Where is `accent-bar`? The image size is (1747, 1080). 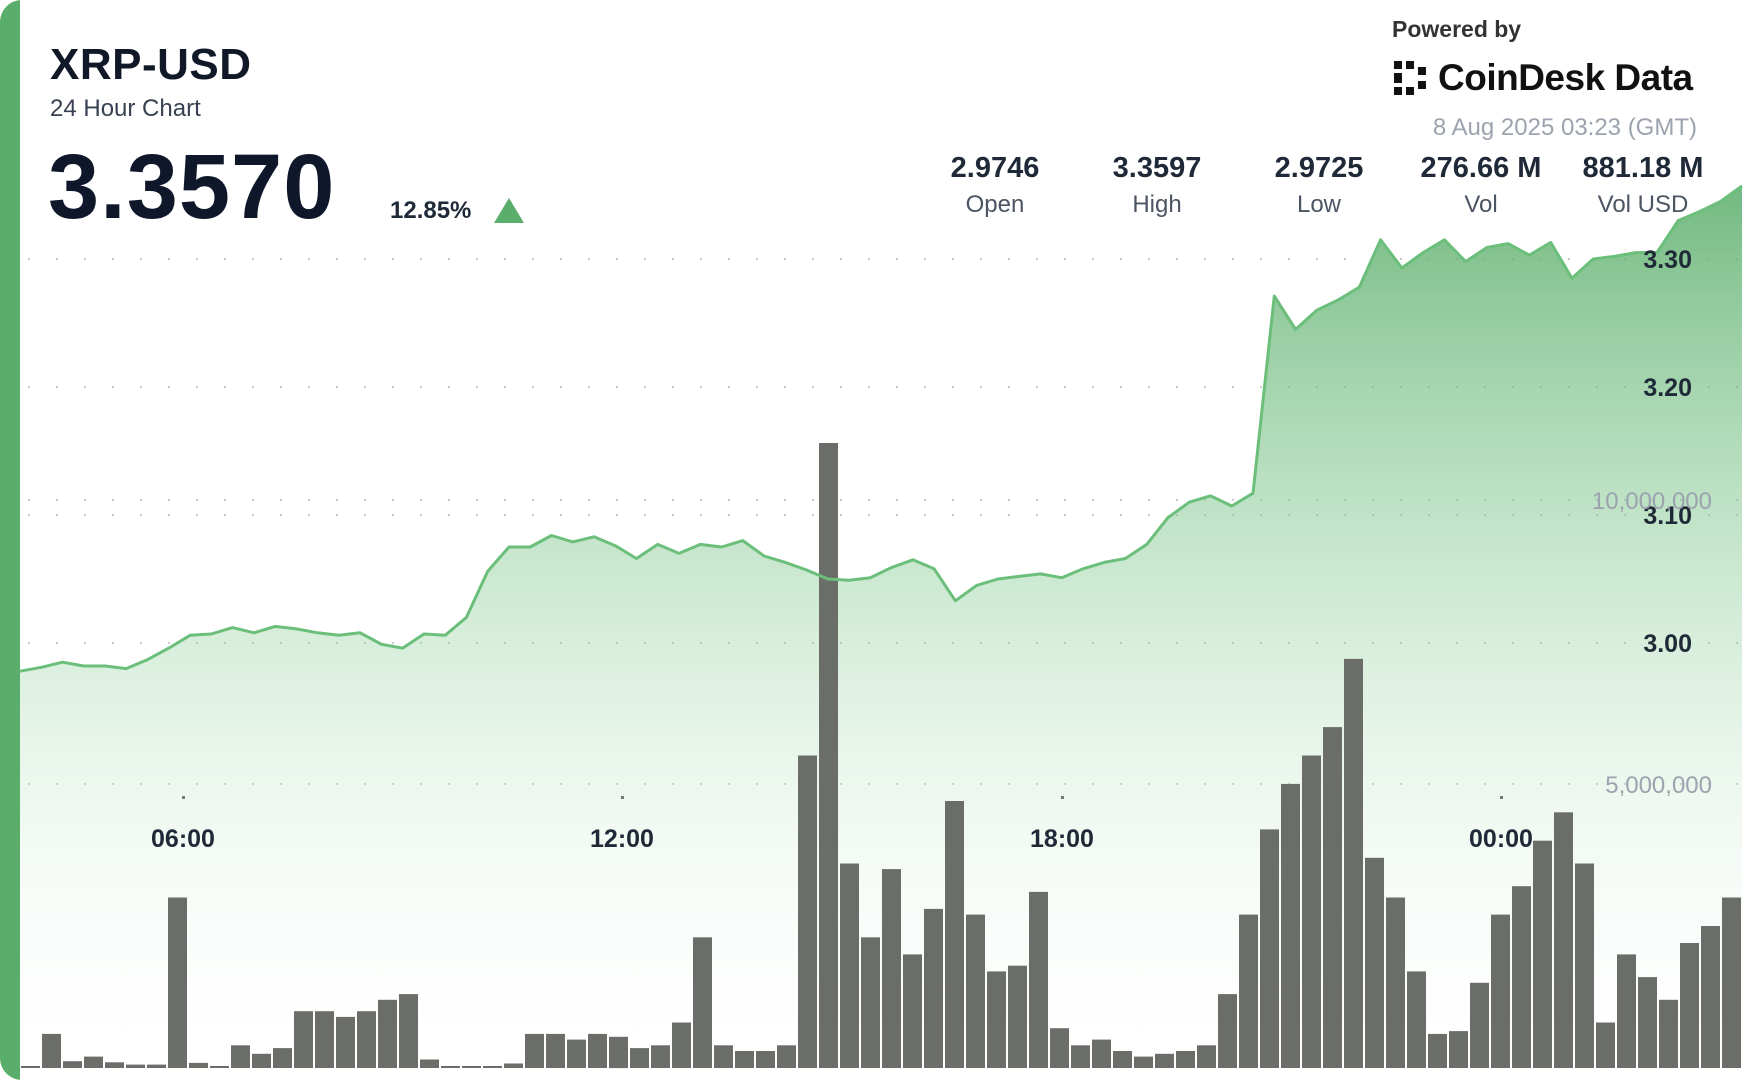 accent-bar is located at coordinates (10, 540).